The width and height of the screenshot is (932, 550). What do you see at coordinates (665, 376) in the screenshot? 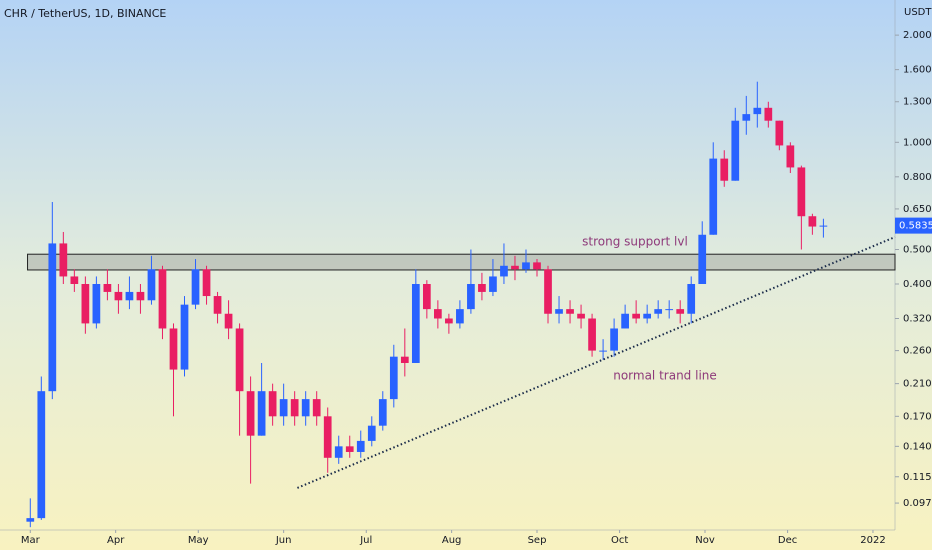
I see `trend-label: normal trand line` at bounding box center [665, 376].